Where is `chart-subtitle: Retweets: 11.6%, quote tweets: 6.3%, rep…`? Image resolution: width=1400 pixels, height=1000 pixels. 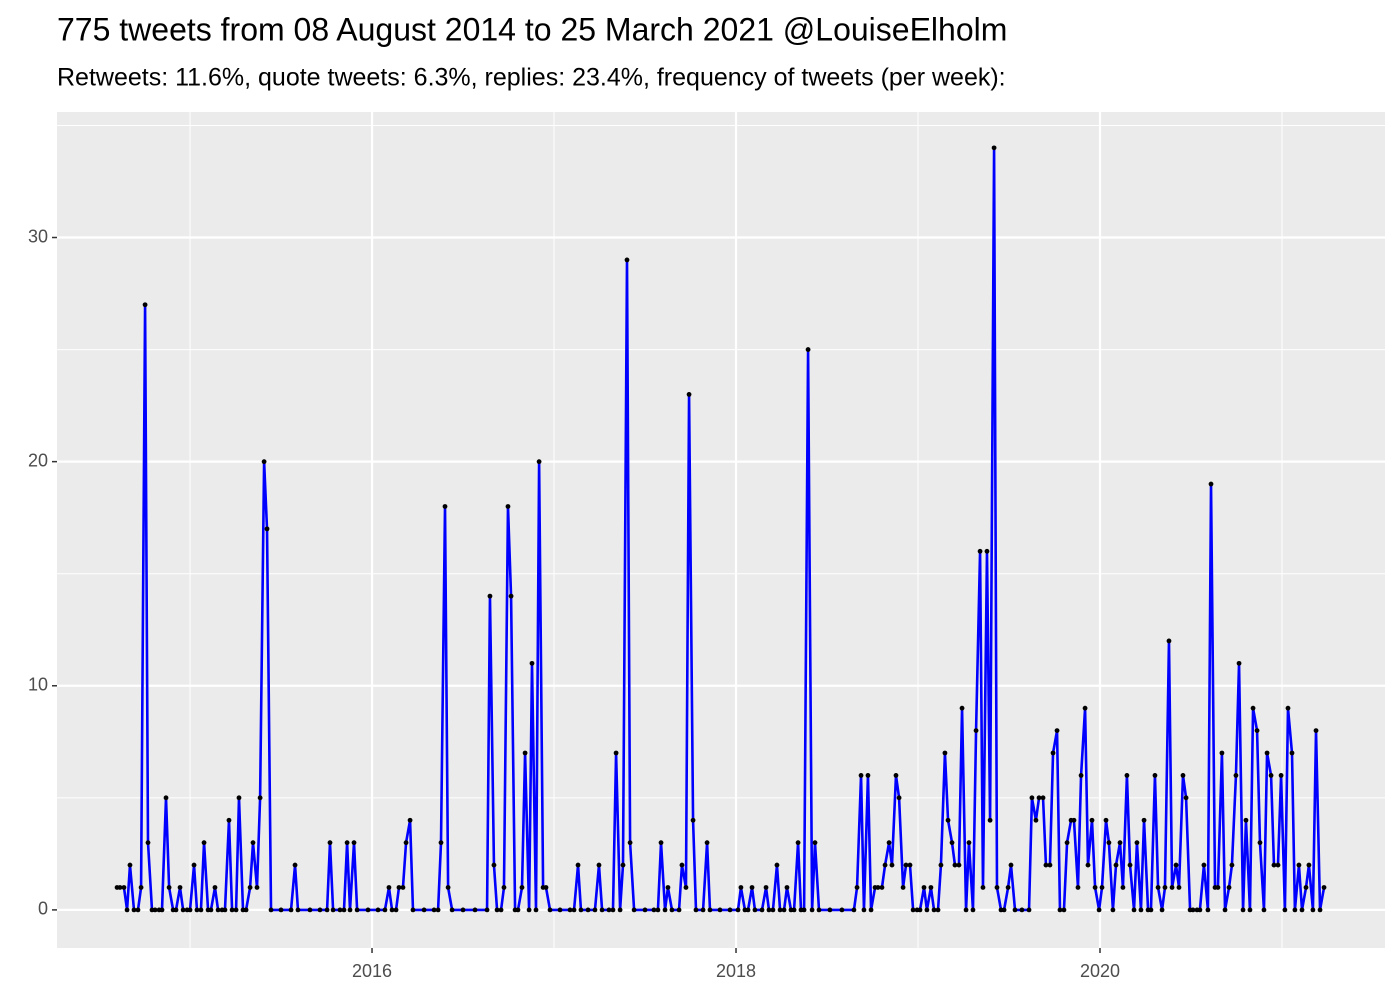
chart-subtitle: Retweets: 11.6%, quote tweets: 6.3%, rep… is located at coordinates (531, 78).